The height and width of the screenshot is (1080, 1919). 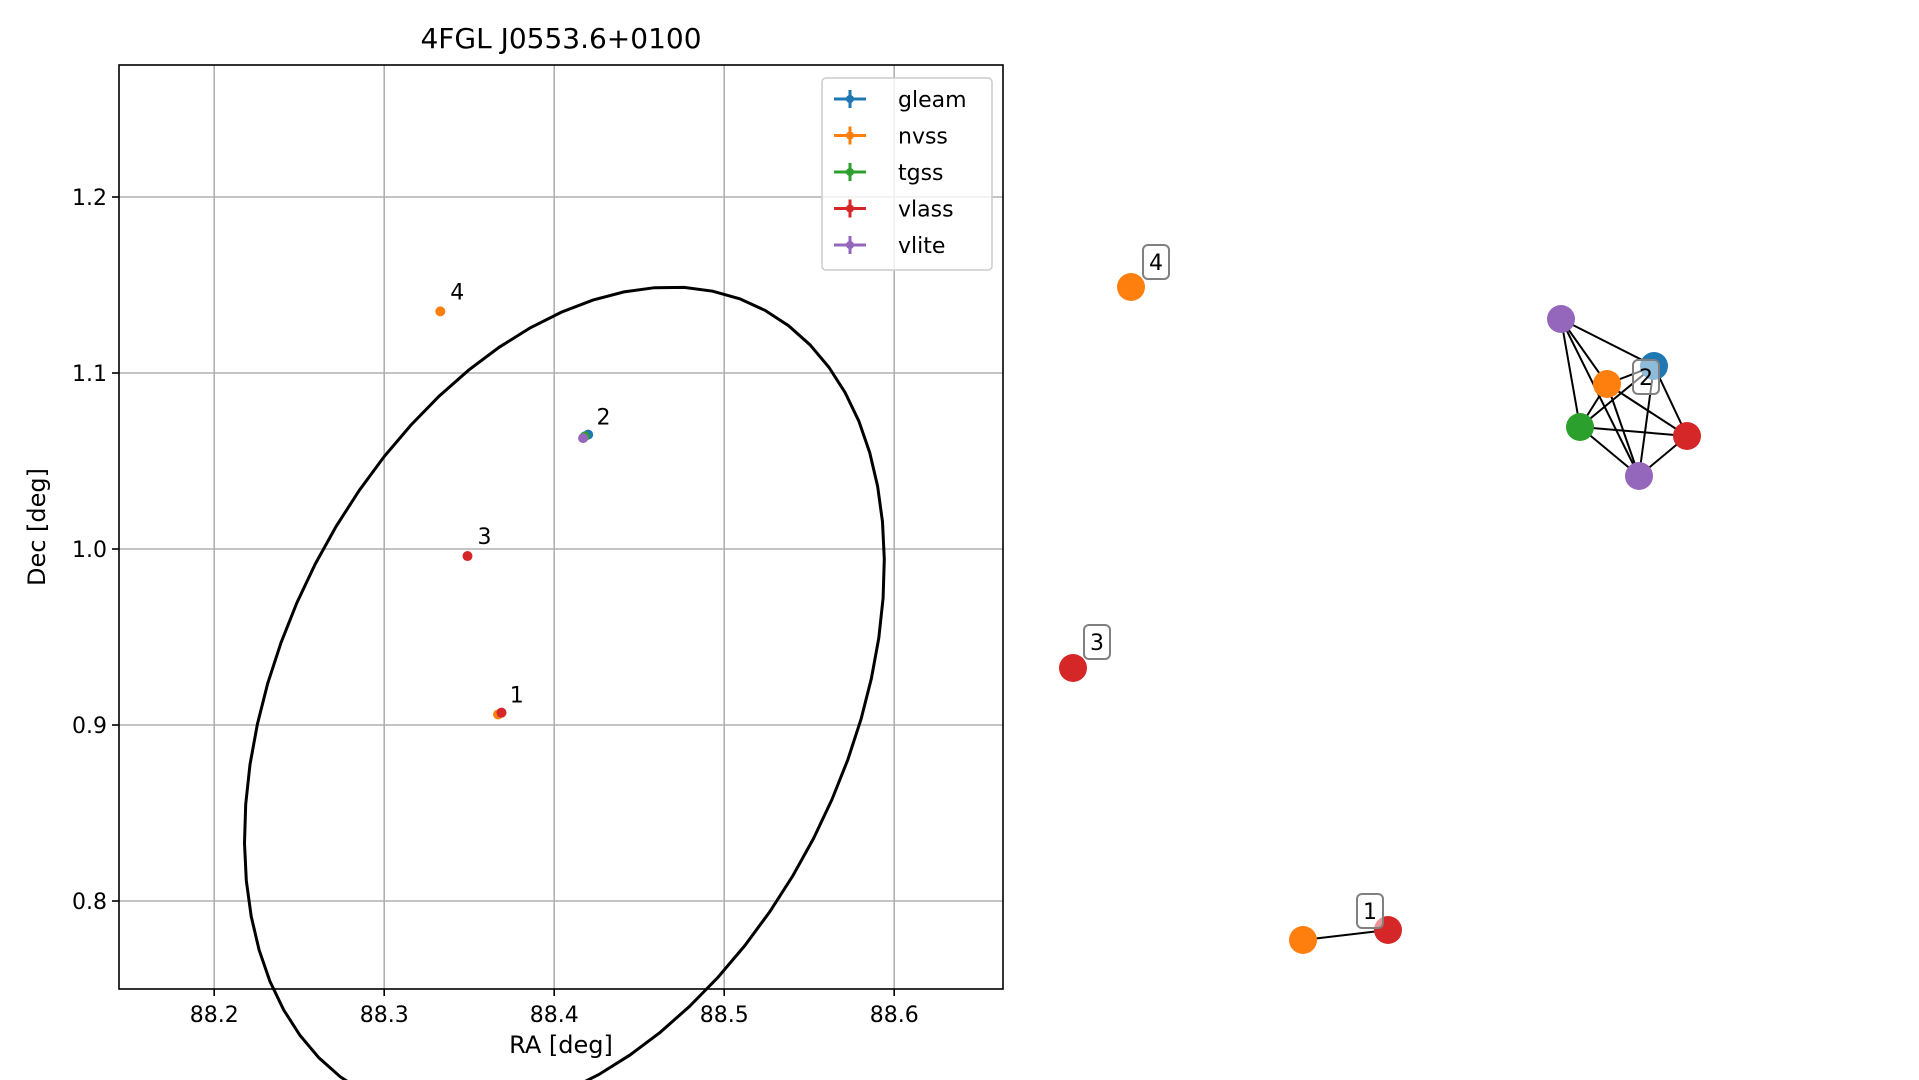 What do you see at coordinates (583, 438) in the screenshot?
I see `vlite-point` at bounding box center [583, 438].